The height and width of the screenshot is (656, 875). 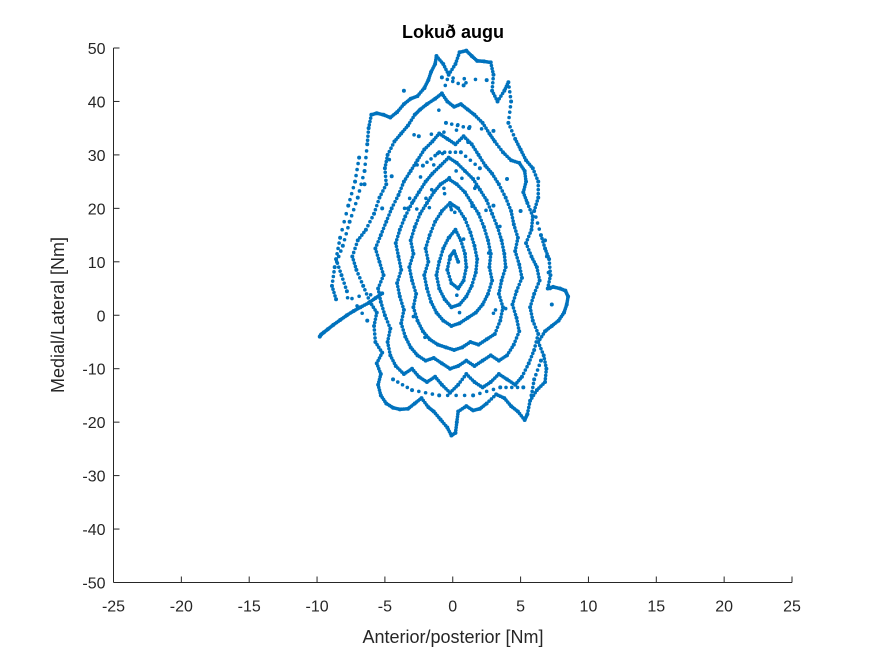 I want to click on y-ticks: -50 -40 -30 -20 -10 0 10 20 30 40 50, so click(x=101, y=317).